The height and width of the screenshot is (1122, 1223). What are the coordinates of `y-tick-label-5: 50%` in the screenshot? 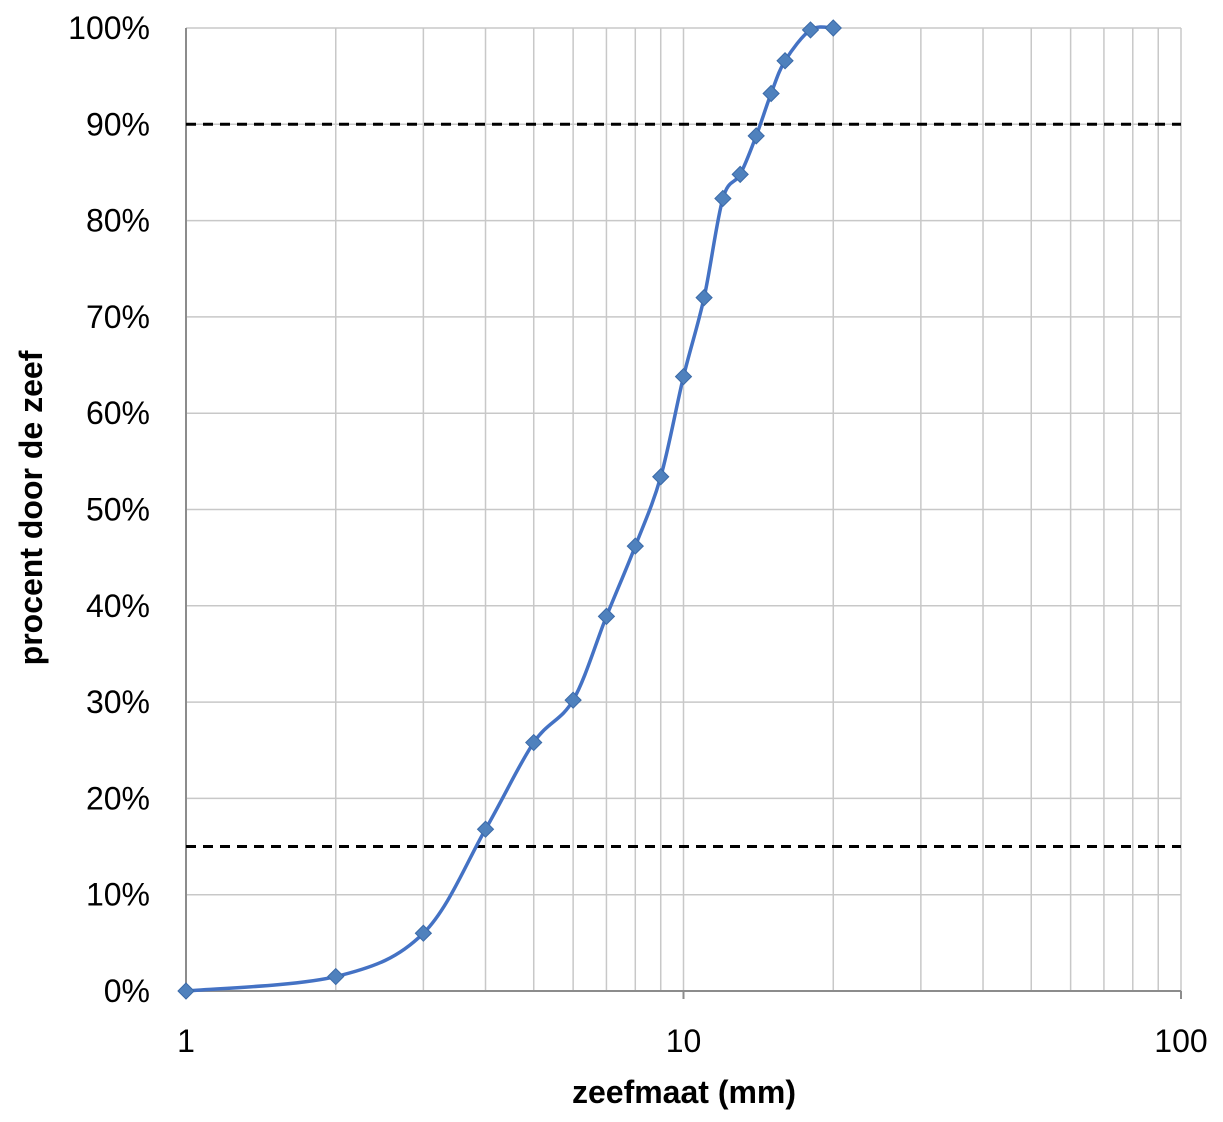 It's located at (118, 510).